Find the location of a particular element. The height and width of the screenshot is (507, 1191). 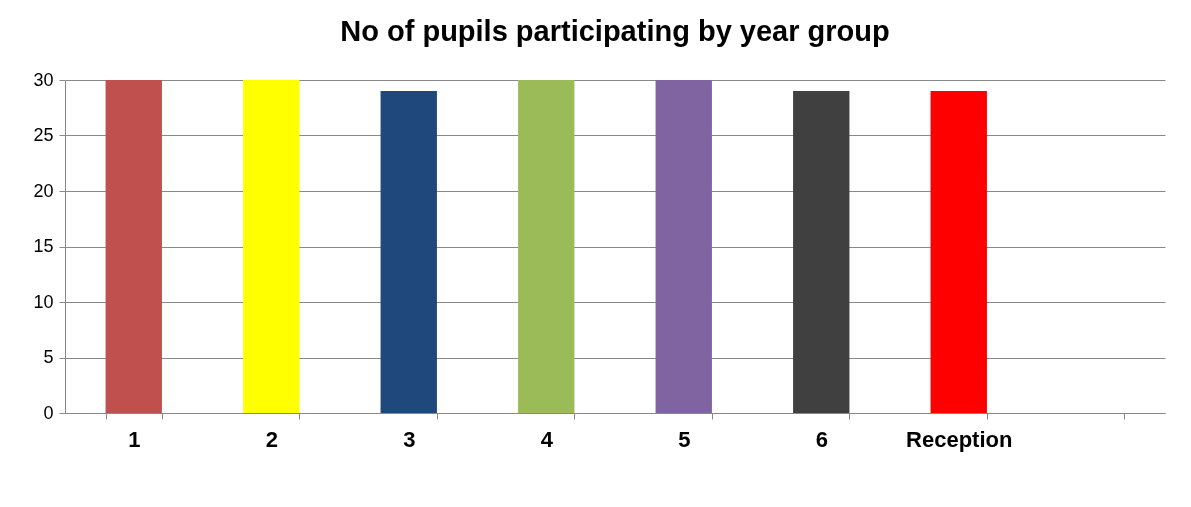

x-tick-label: Reception is located at coordinates (959, 439).